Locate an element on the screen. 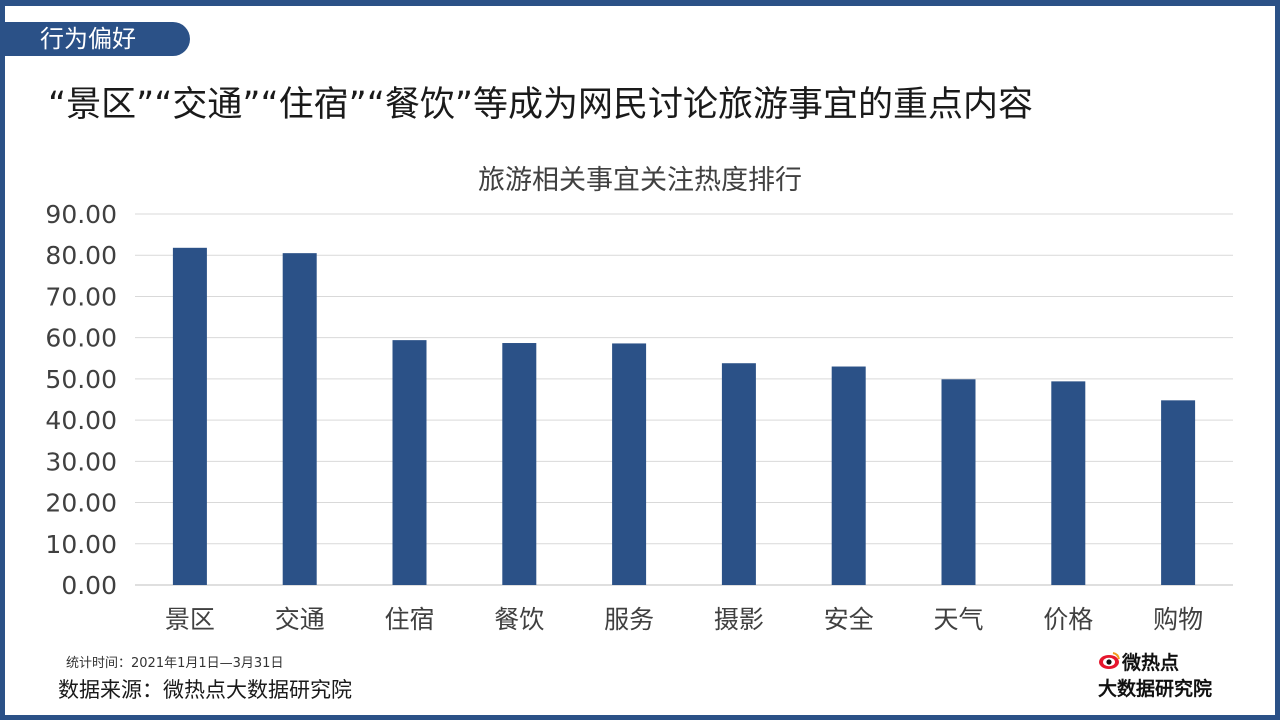  y-tick-label: 80.00 is located at coordinates (81, 255).